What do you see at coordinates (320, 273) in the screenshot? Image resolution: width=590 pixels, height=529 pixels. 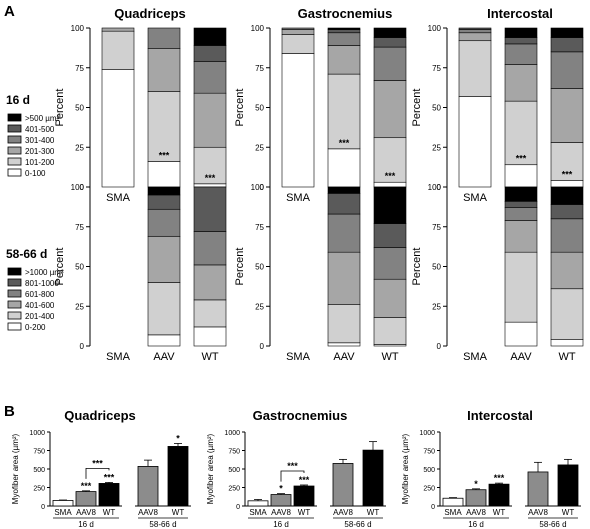 I see `stacked-chart-gastrocnemius-58-66d: 0 25 50 75 100 Percent SMA AAV WT` at bounding box center [320, 273].